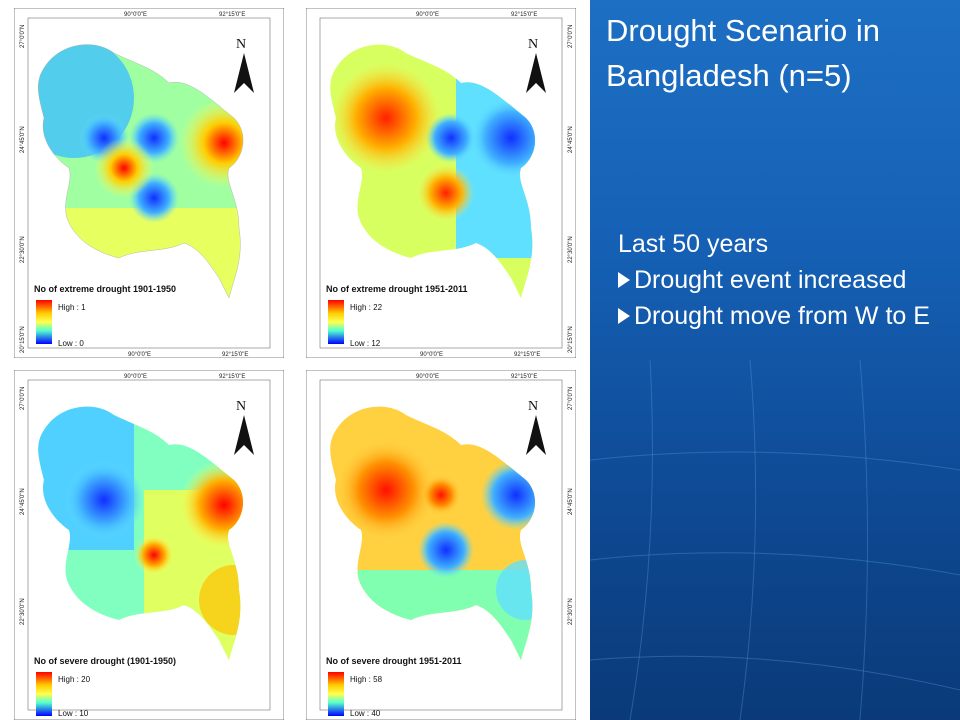 The image size is (960, 720). What do you see at coordinates (394, 661) in the screenshot?
I see `legend-title: No of severe drought 1951-2011` at bounding box center [394, 661].